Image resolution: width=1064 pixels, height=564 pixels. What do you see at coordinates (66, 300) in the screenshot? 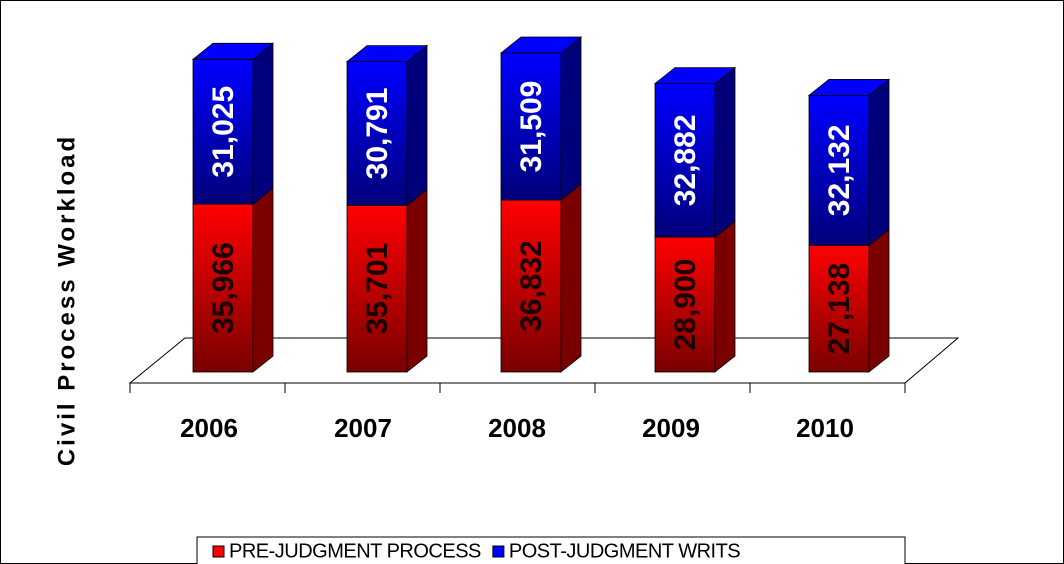
I see `y-axis-title: Civil Process Workload` at bounding box center [66, 300].